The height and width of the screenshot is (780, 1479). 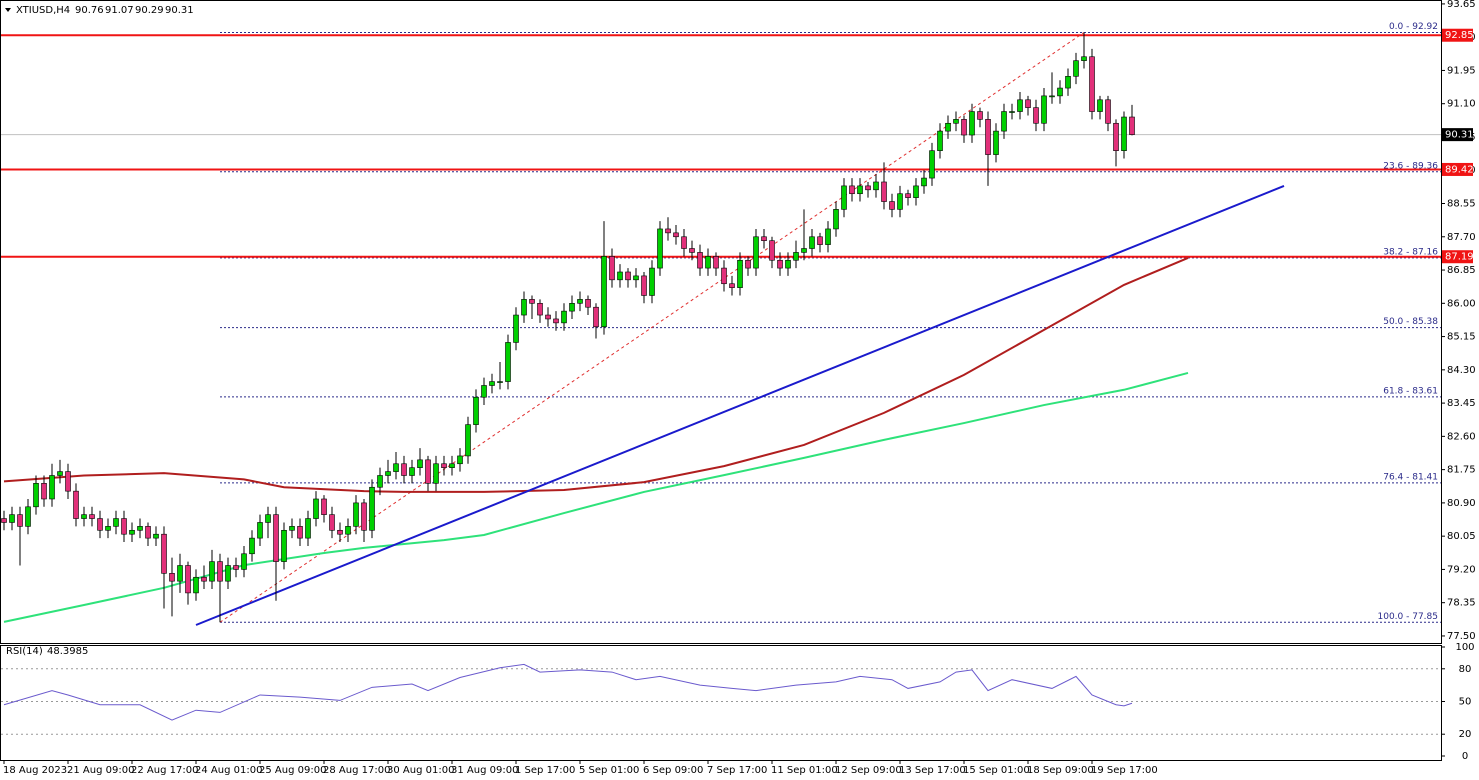 What do you see at coordinates (1410, 391) in the screenshot?
I see `fibo-label: 61.8 - 83.61` at bounding box center [1410, 391].